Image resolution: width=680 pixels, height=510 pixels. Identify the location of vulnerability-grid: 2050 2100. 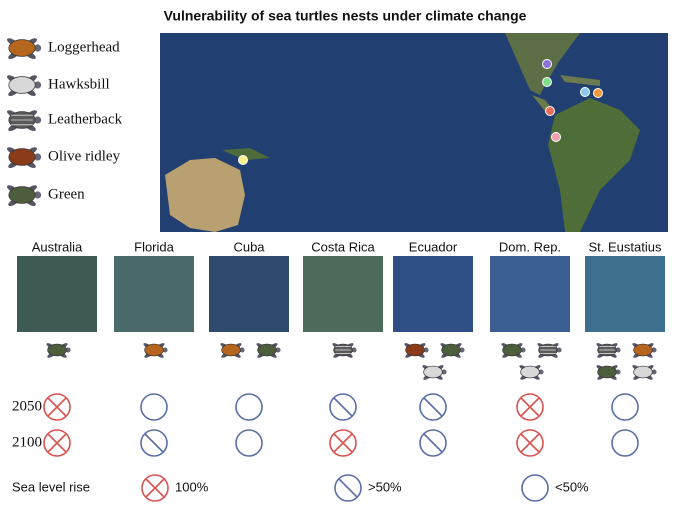
(325, 425).